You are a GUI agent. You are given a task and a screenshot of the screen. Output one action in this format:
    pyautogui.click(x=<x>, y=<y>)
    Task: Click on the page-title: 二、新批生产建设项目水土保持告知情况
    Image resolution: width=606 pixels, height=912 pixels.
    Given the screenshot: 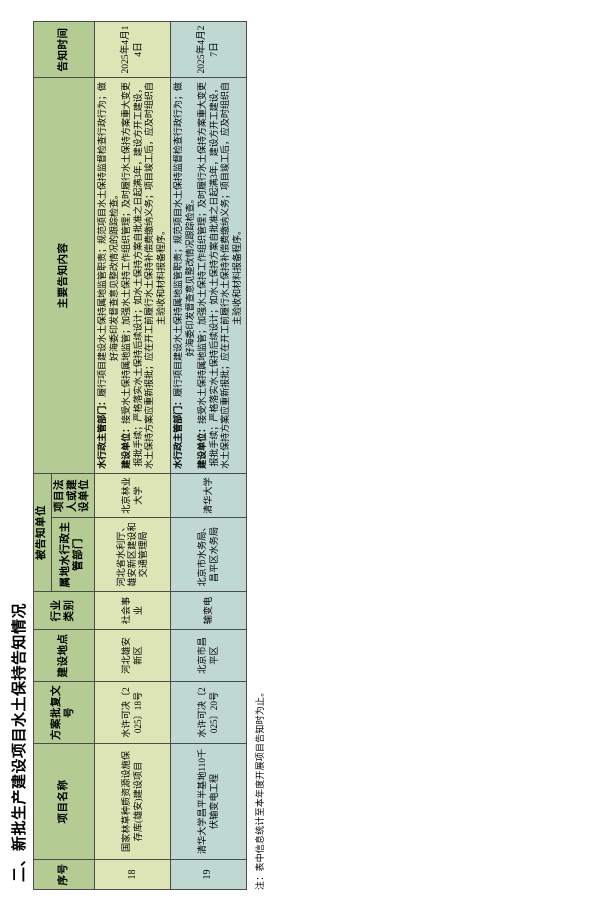 What is the action you would take?
    pyautogui.click(x=20, y=742)
    